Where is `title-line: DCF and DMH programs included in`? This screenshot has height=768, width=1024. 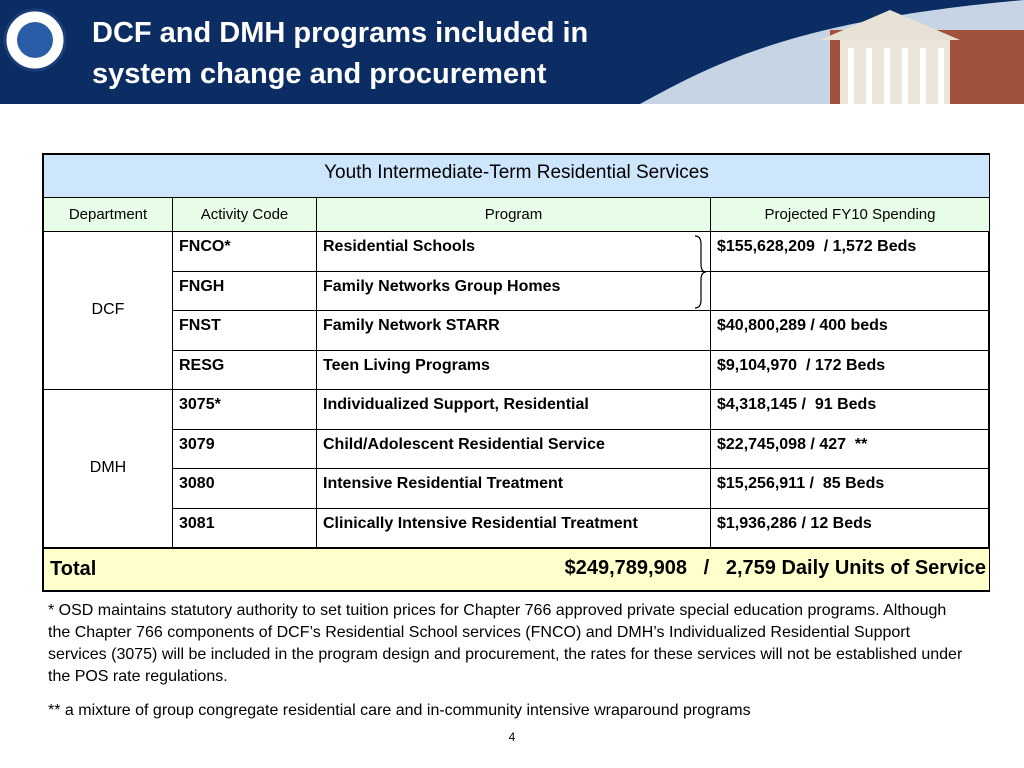 title-line: DCF and DMH programs included in is located at coordinates (340, 33).